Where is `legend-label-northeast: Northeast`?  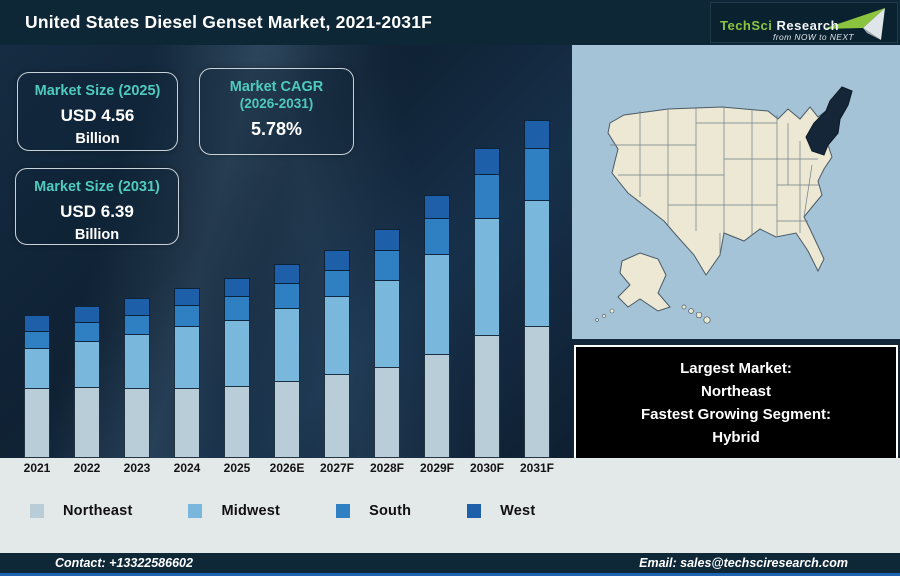
legend-label-northeast: Northeast is located at coordinates (98, 511).